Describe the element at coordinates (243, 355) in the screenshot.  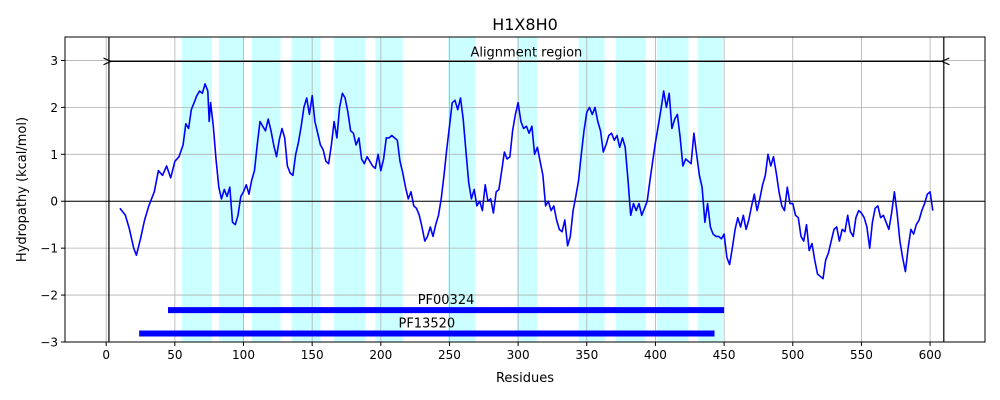
I see `x-tick-label: 100` at that location.